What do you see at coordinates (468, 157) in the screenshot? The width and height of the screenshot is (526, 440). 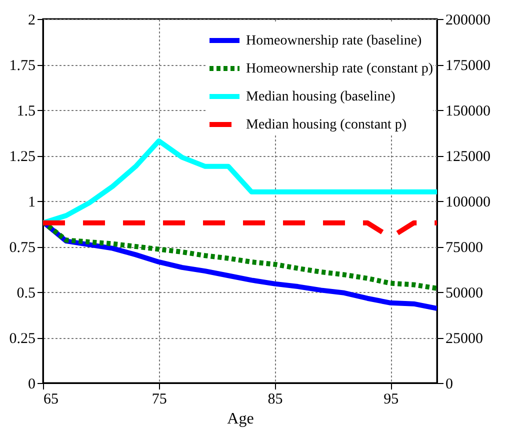 I see `y2-tick-label: 125000` at bounding box center [468, 157].